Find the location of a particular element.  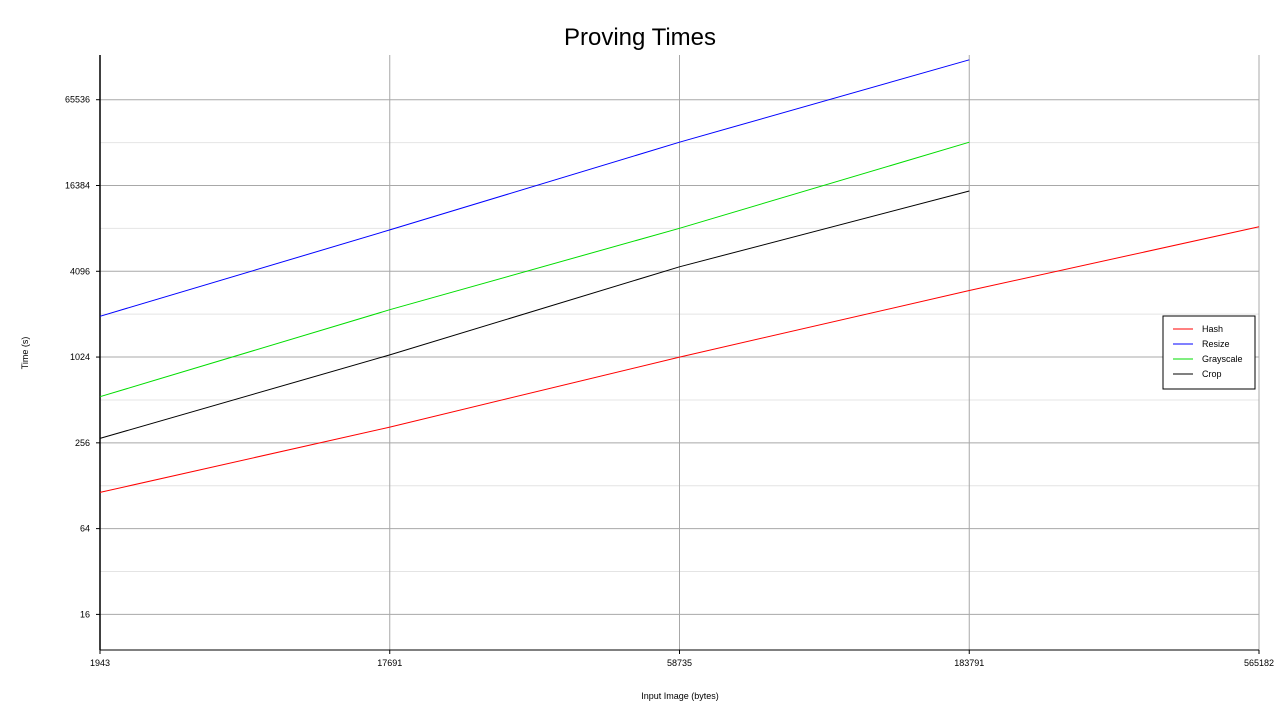

x-tick-label: 1943 is located at coordinates (100, 663).